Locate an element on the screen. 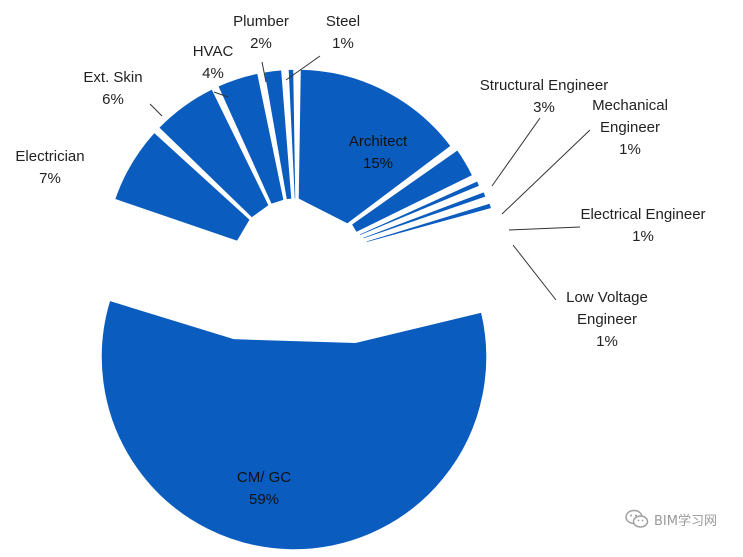 Image resolution: width=743 pixels, height=557 pixels. slice-label-electrical-engineer: Electrical Engineer 1% is located at coordinates (642, 225).